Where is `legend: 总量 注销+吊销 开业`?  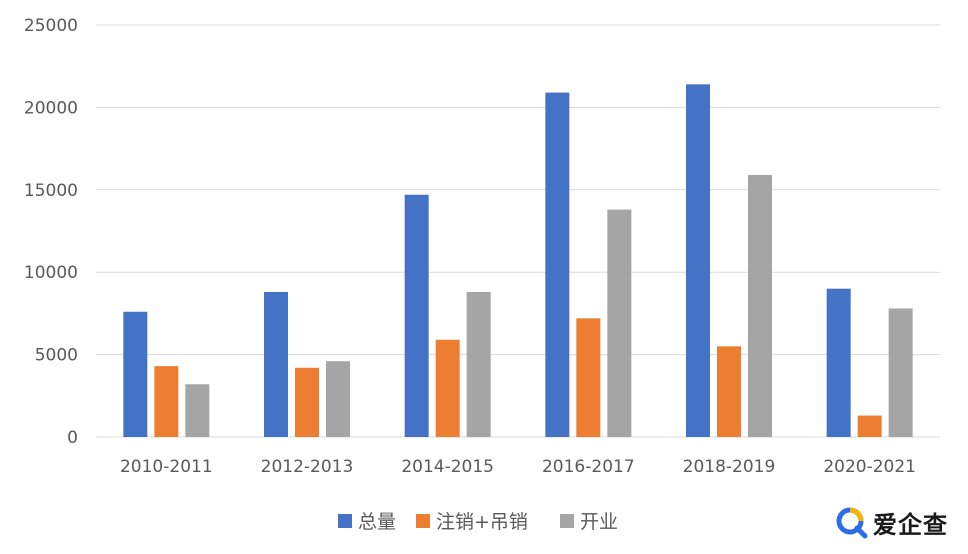
legend: 总量 注销+吊销 开业 is located at coordinates (478, 522).